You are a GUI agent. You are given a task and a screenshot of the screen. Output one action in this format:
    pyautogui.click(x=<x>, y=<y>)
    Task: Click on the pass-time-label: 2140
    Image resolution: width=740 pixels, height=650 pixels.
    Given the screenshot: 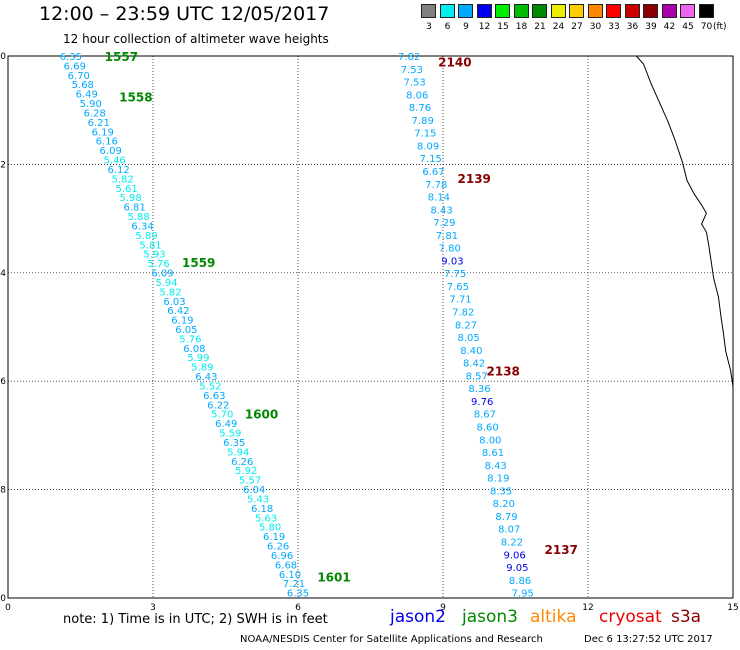 What is the action you would take?
    pyautogui.click(x=454, y=62)
    